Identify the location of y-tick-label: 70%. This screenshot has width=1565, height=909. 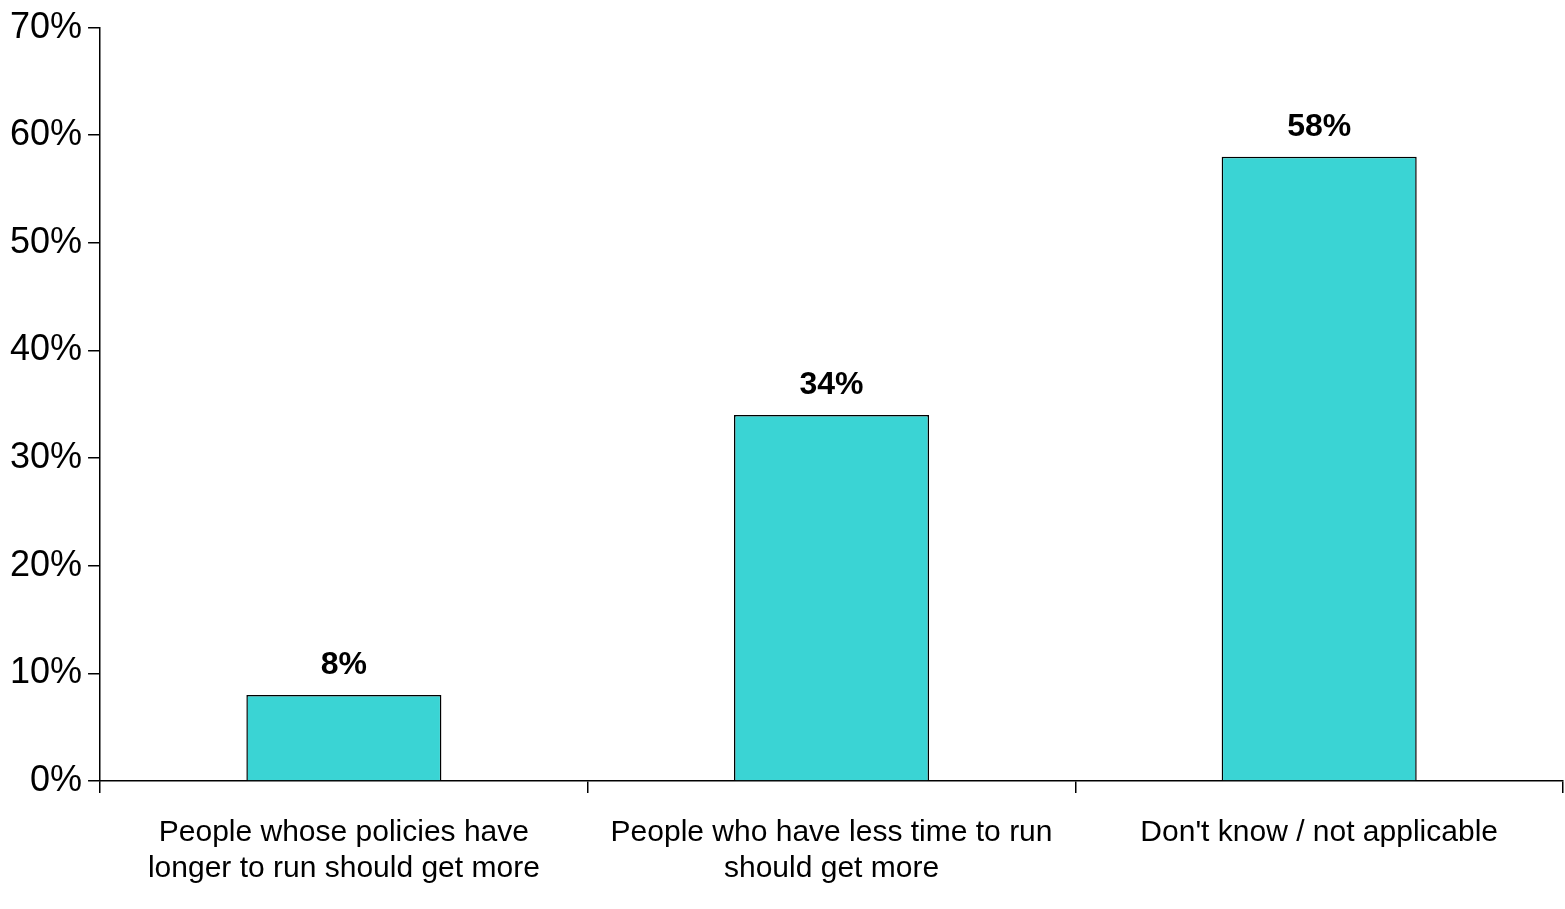
(46, 25).